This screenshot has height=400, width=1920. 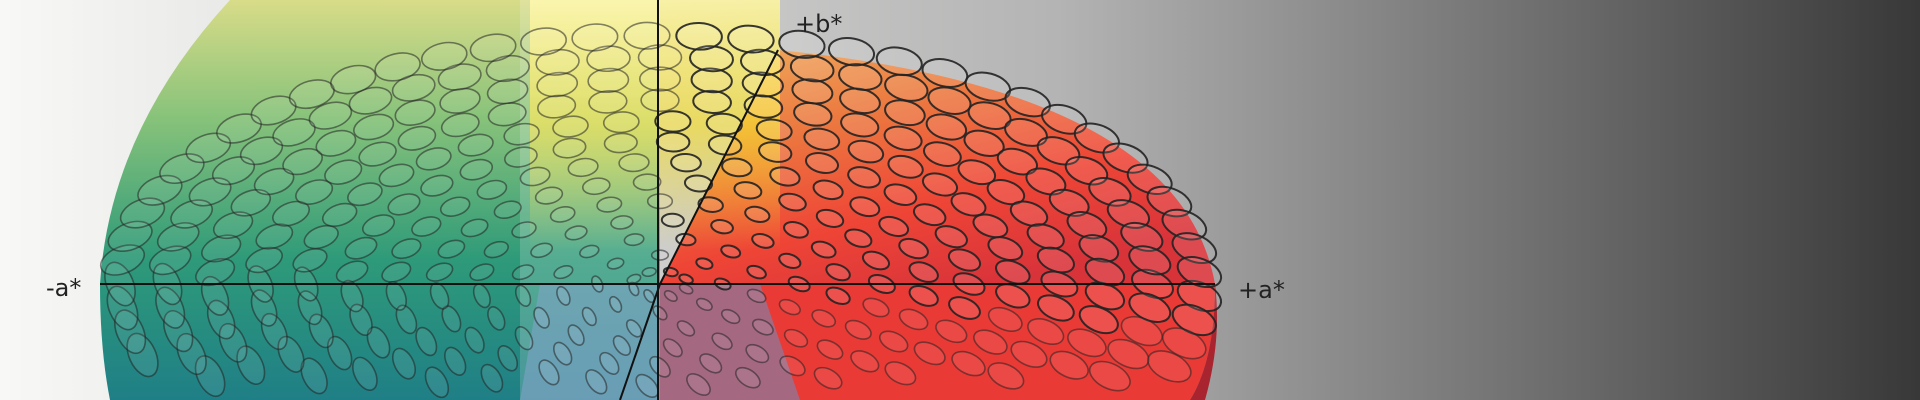 What do you see at coordinates (719, 167) in the screenshot?
I see `slab-edge` at bounding box center [719, 167].